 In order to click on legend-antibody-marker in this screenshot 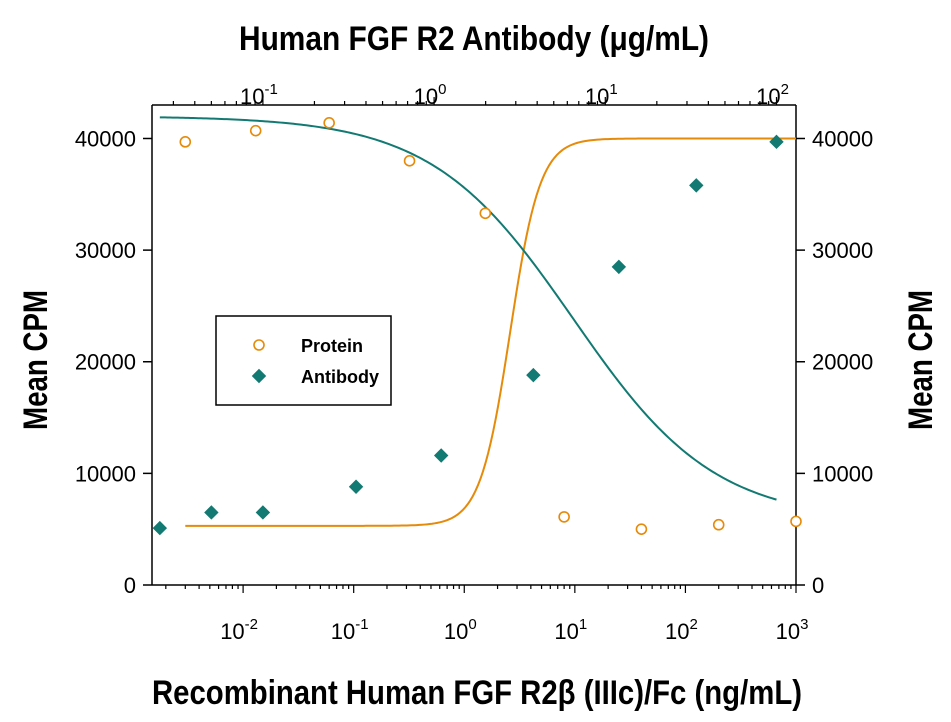, I will do `click(259, 376)`.